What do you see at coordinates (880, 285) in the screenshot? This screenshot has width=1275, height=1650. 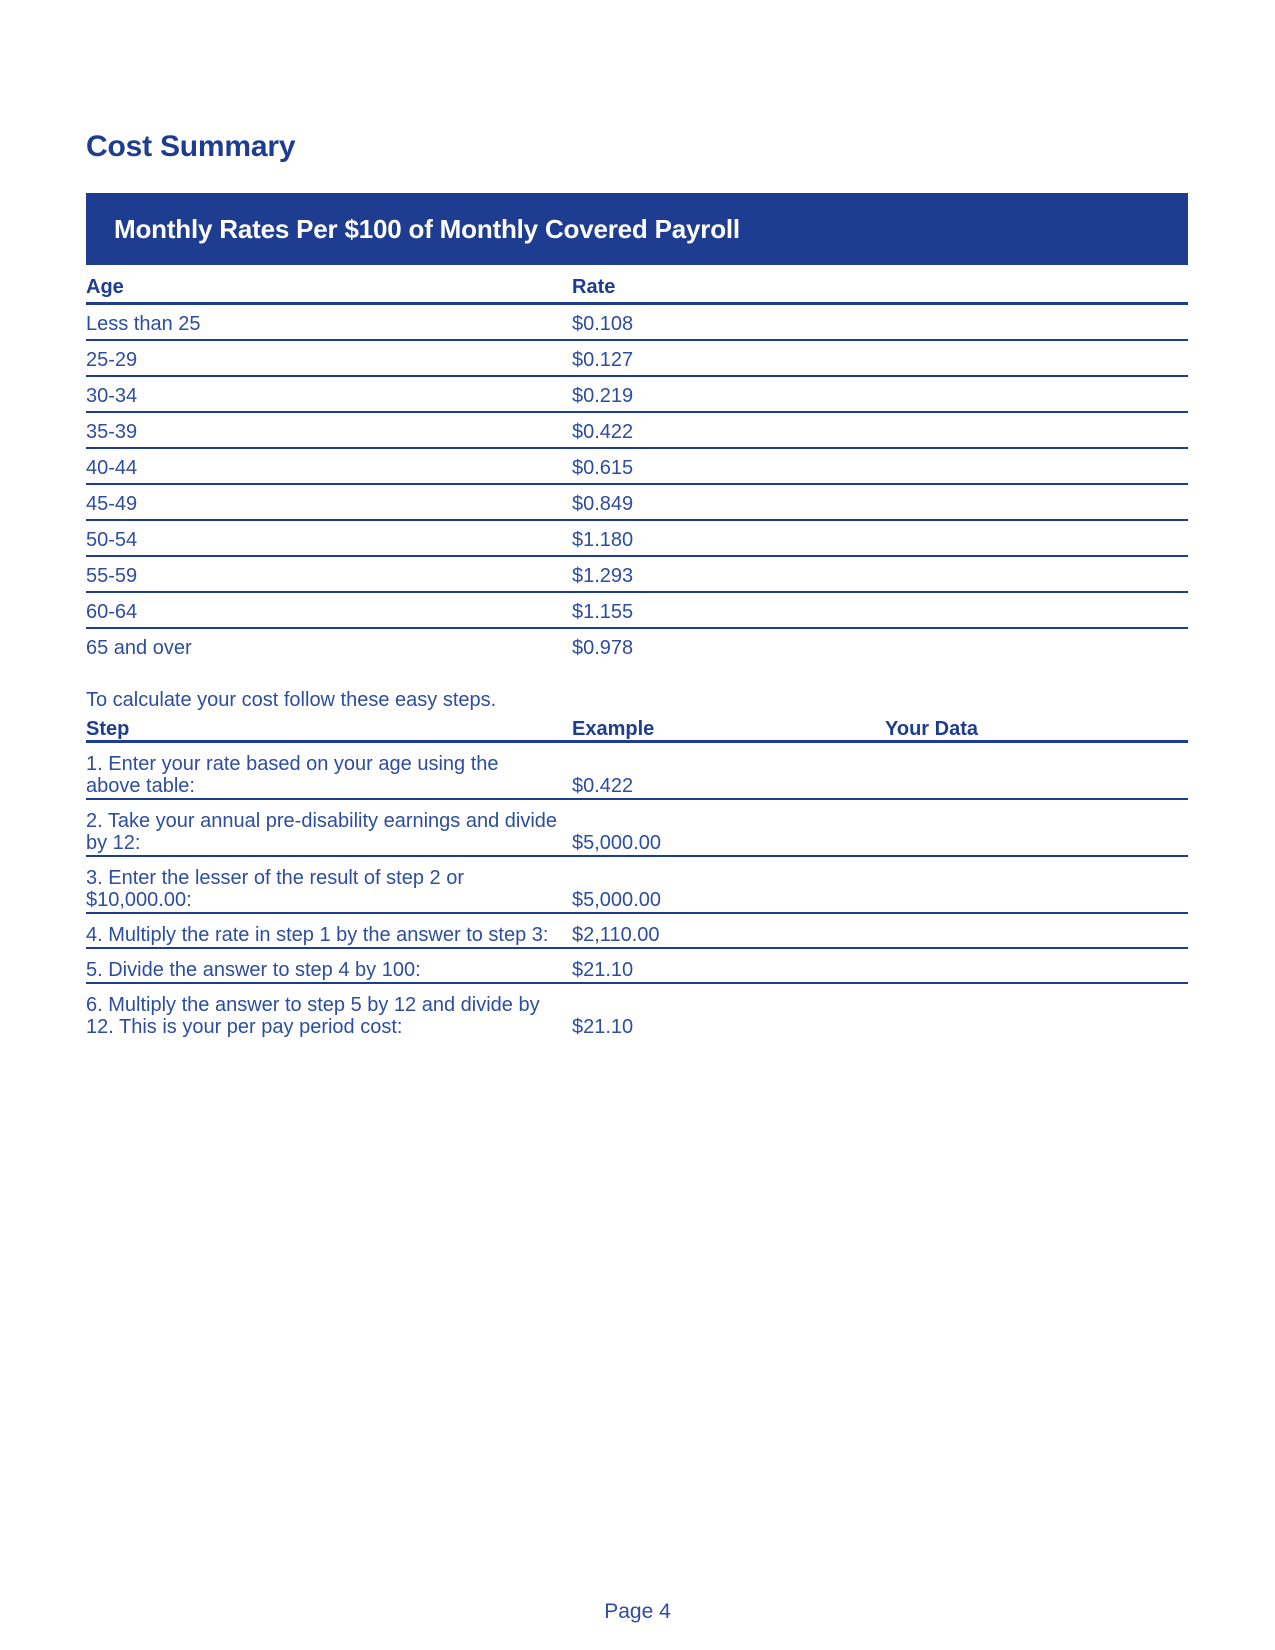 I see `rate-column-header: Rate` at bounding box center [880, 285].